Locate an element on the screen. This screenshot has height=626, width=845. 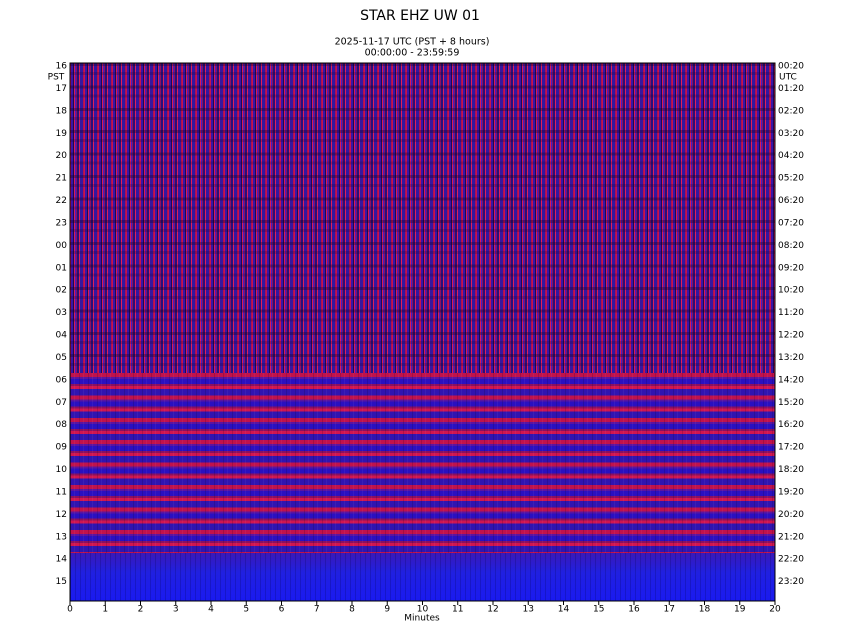
row-label-utc: 11:20 is located at coordinates (791, 313).